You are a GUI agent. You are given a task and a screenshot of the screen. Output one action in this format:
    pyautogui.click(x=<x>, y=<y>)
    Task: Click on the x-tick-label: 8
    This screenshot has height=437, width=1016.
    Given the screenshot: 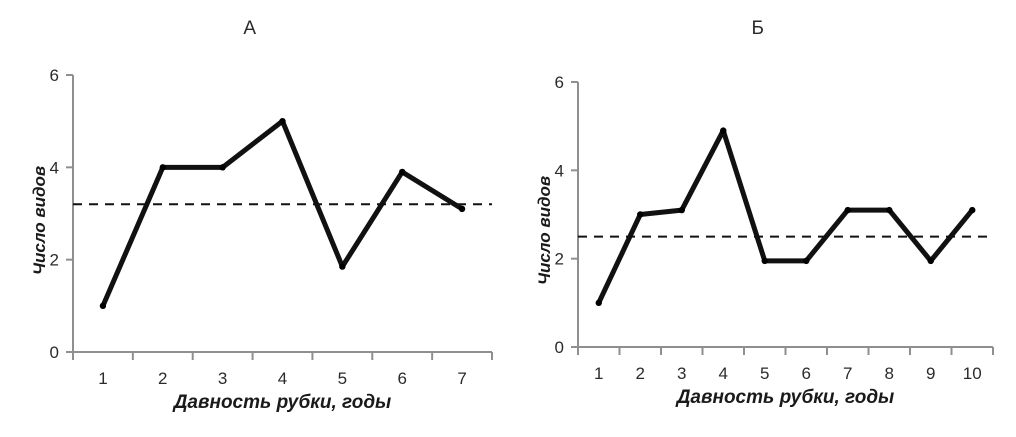 What is the action you would take?
    pyautogui.click(x=889, y=373)
    